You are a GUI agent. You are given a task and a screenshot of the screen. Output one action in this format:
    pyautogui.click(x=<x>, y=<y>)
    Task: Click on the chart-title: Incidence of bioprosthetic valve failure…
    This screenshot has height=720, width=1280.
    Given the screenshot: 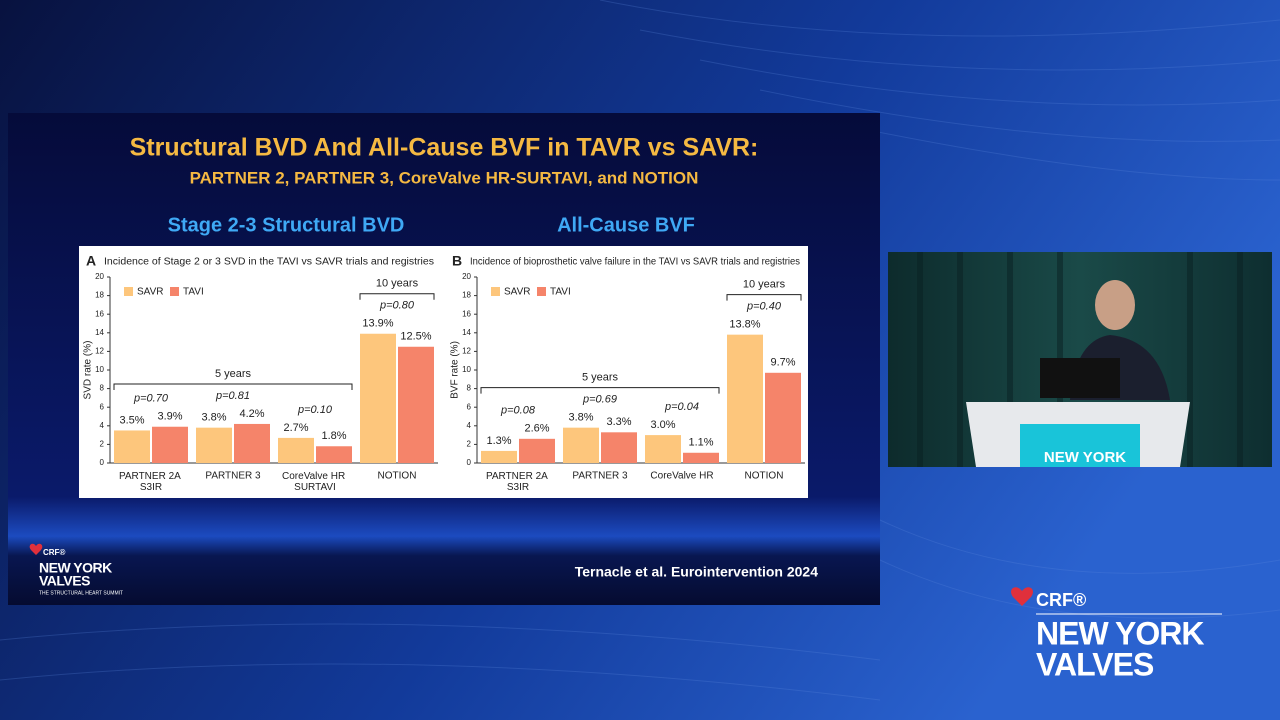 What is the action you would take?
    pyautogui.click(x=635, y=262)
    